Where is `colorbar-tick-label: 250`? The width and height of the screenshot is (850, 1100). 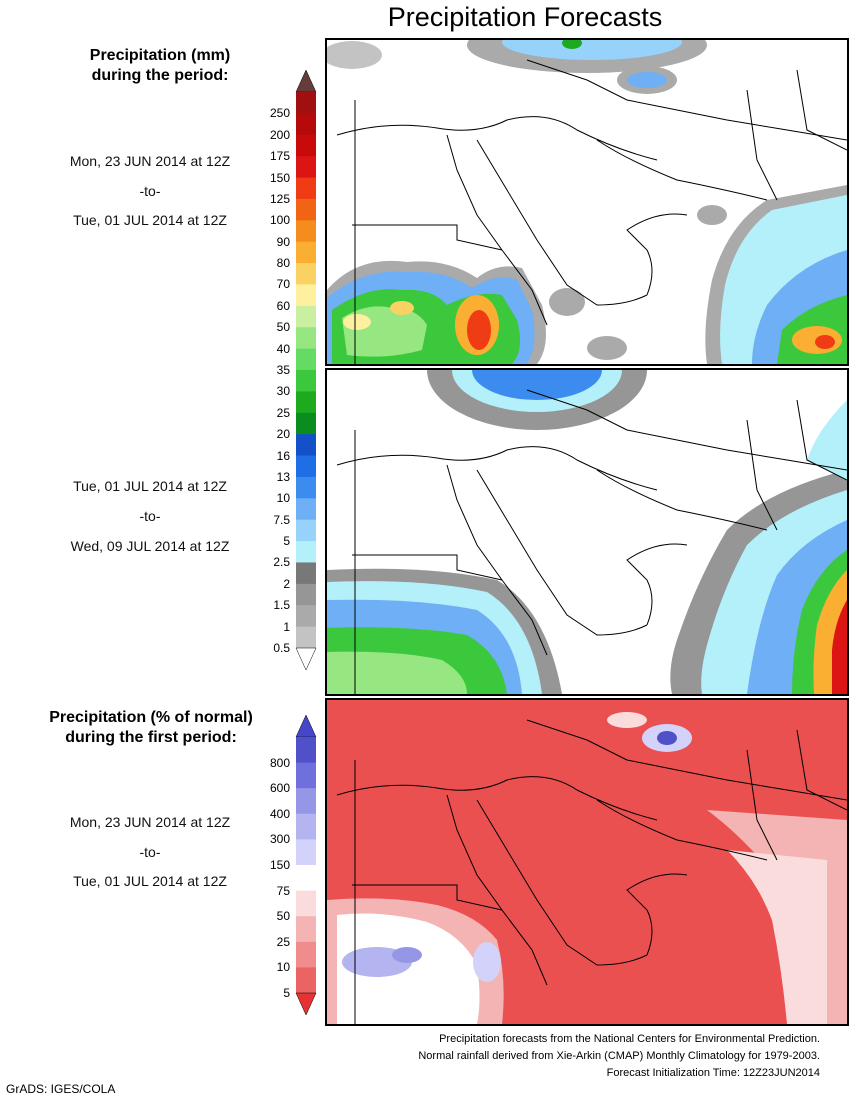 colorbar-tick-label: 250 is located at coordinates (279, 113).